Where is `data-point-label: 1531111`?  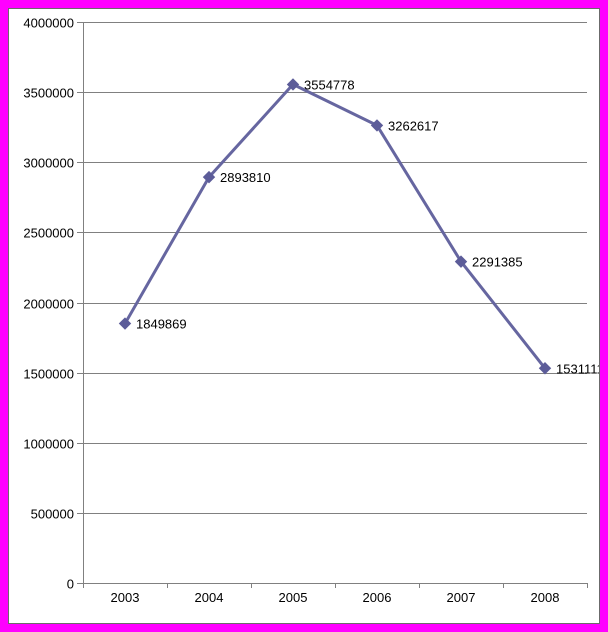
data-point-label: 1531111 is located at coordinates (577, 368).